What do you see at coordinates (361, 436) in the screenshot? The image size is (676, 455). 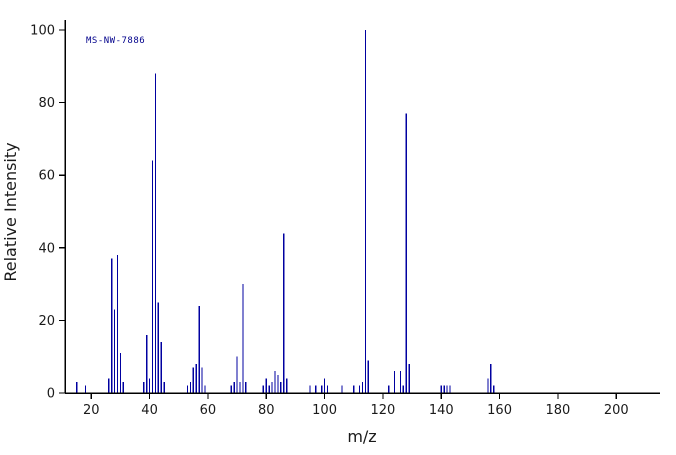 I see `x-axis-label: m/z` at bounding box center [361, 436].